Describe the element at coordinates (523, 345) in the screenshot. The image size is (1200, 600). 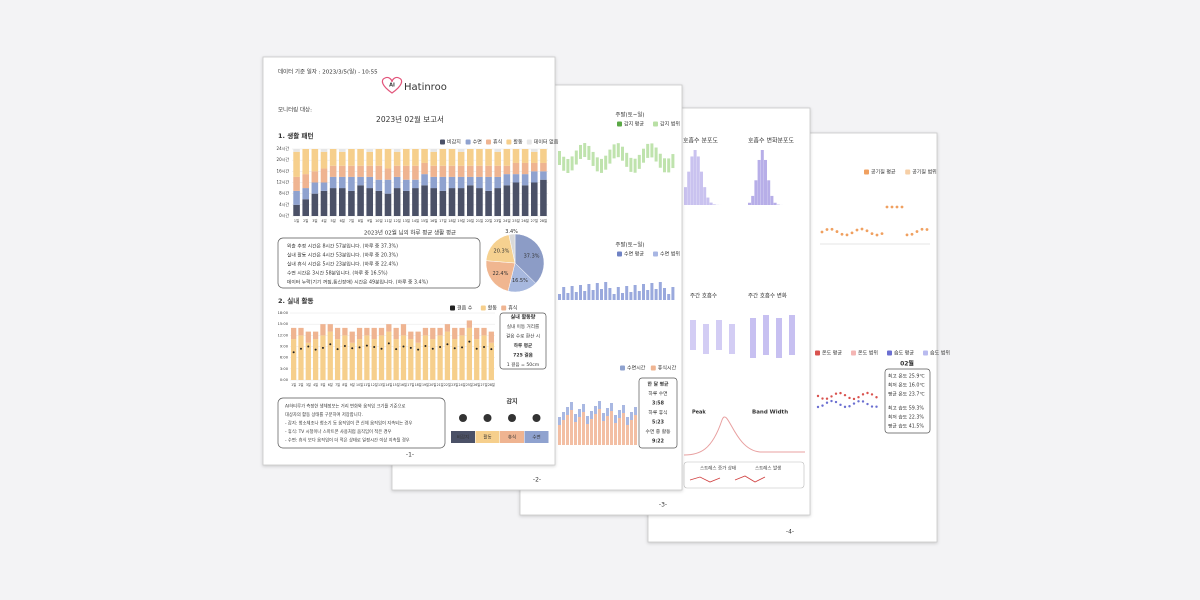
I see `steps-line: 하루 평균` at that location.